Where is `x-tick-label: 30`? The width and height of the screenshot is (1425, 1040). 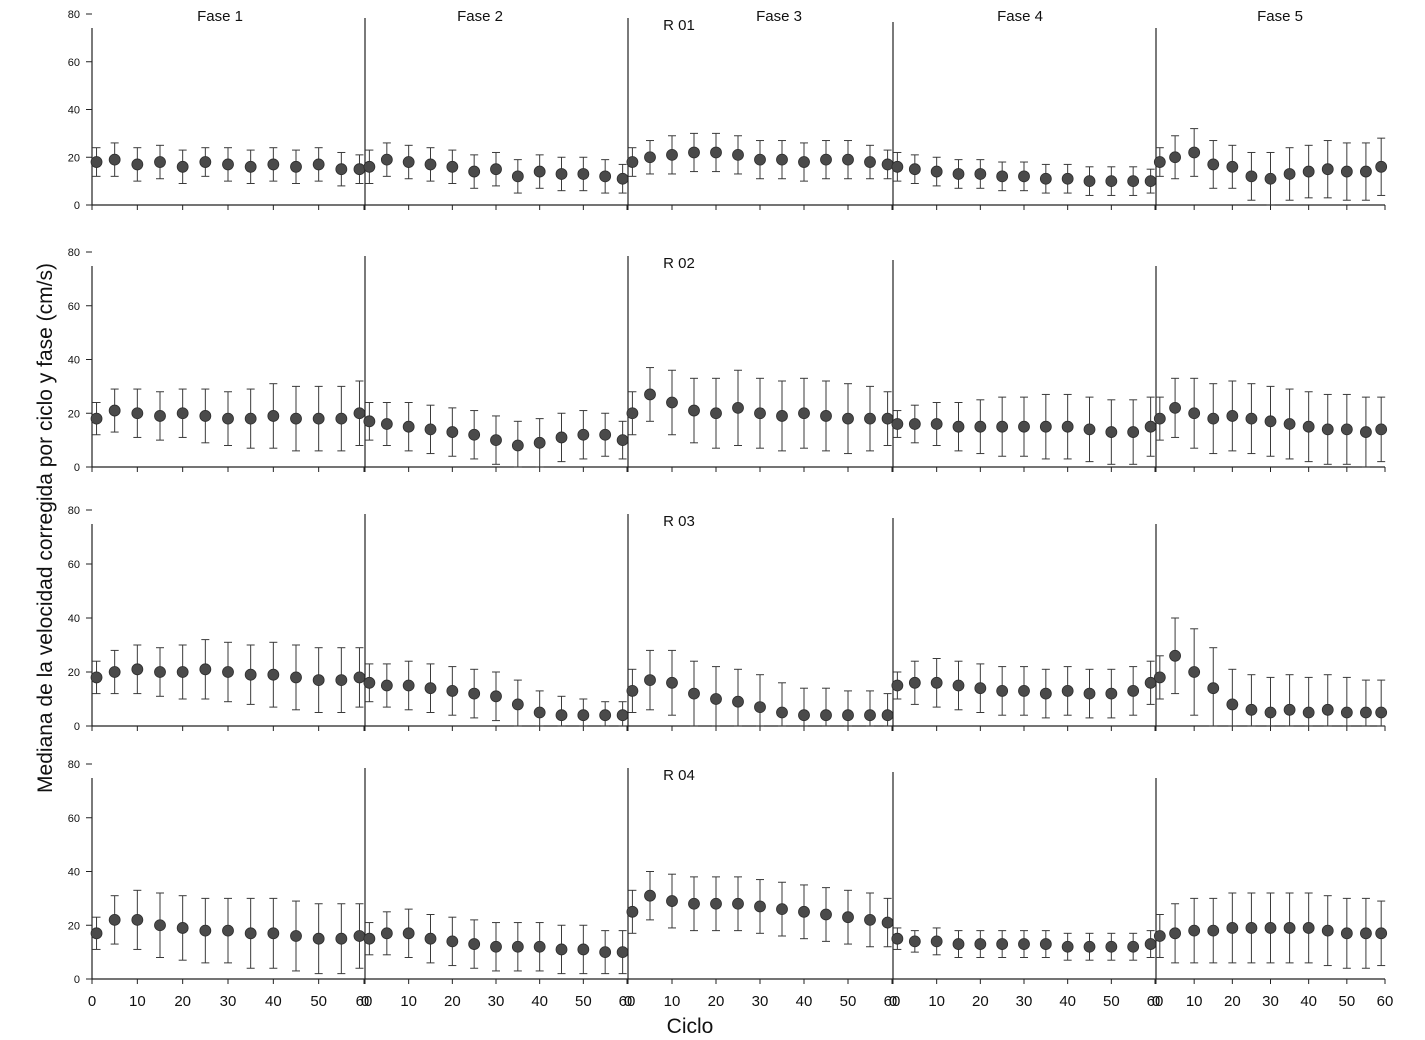
x-tick-label: 30 is located at coordinates (1270, 1001).